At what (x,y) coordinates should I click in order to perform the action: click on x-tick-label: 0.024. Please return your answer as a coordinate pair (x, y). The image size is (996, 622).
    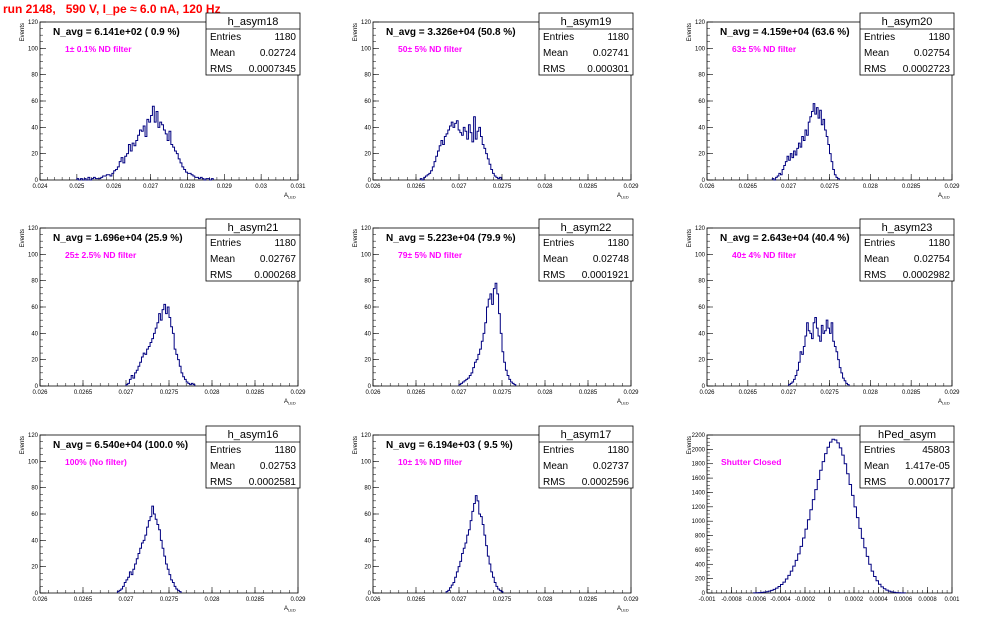
    Looking at the image, I should click on (40, 187).